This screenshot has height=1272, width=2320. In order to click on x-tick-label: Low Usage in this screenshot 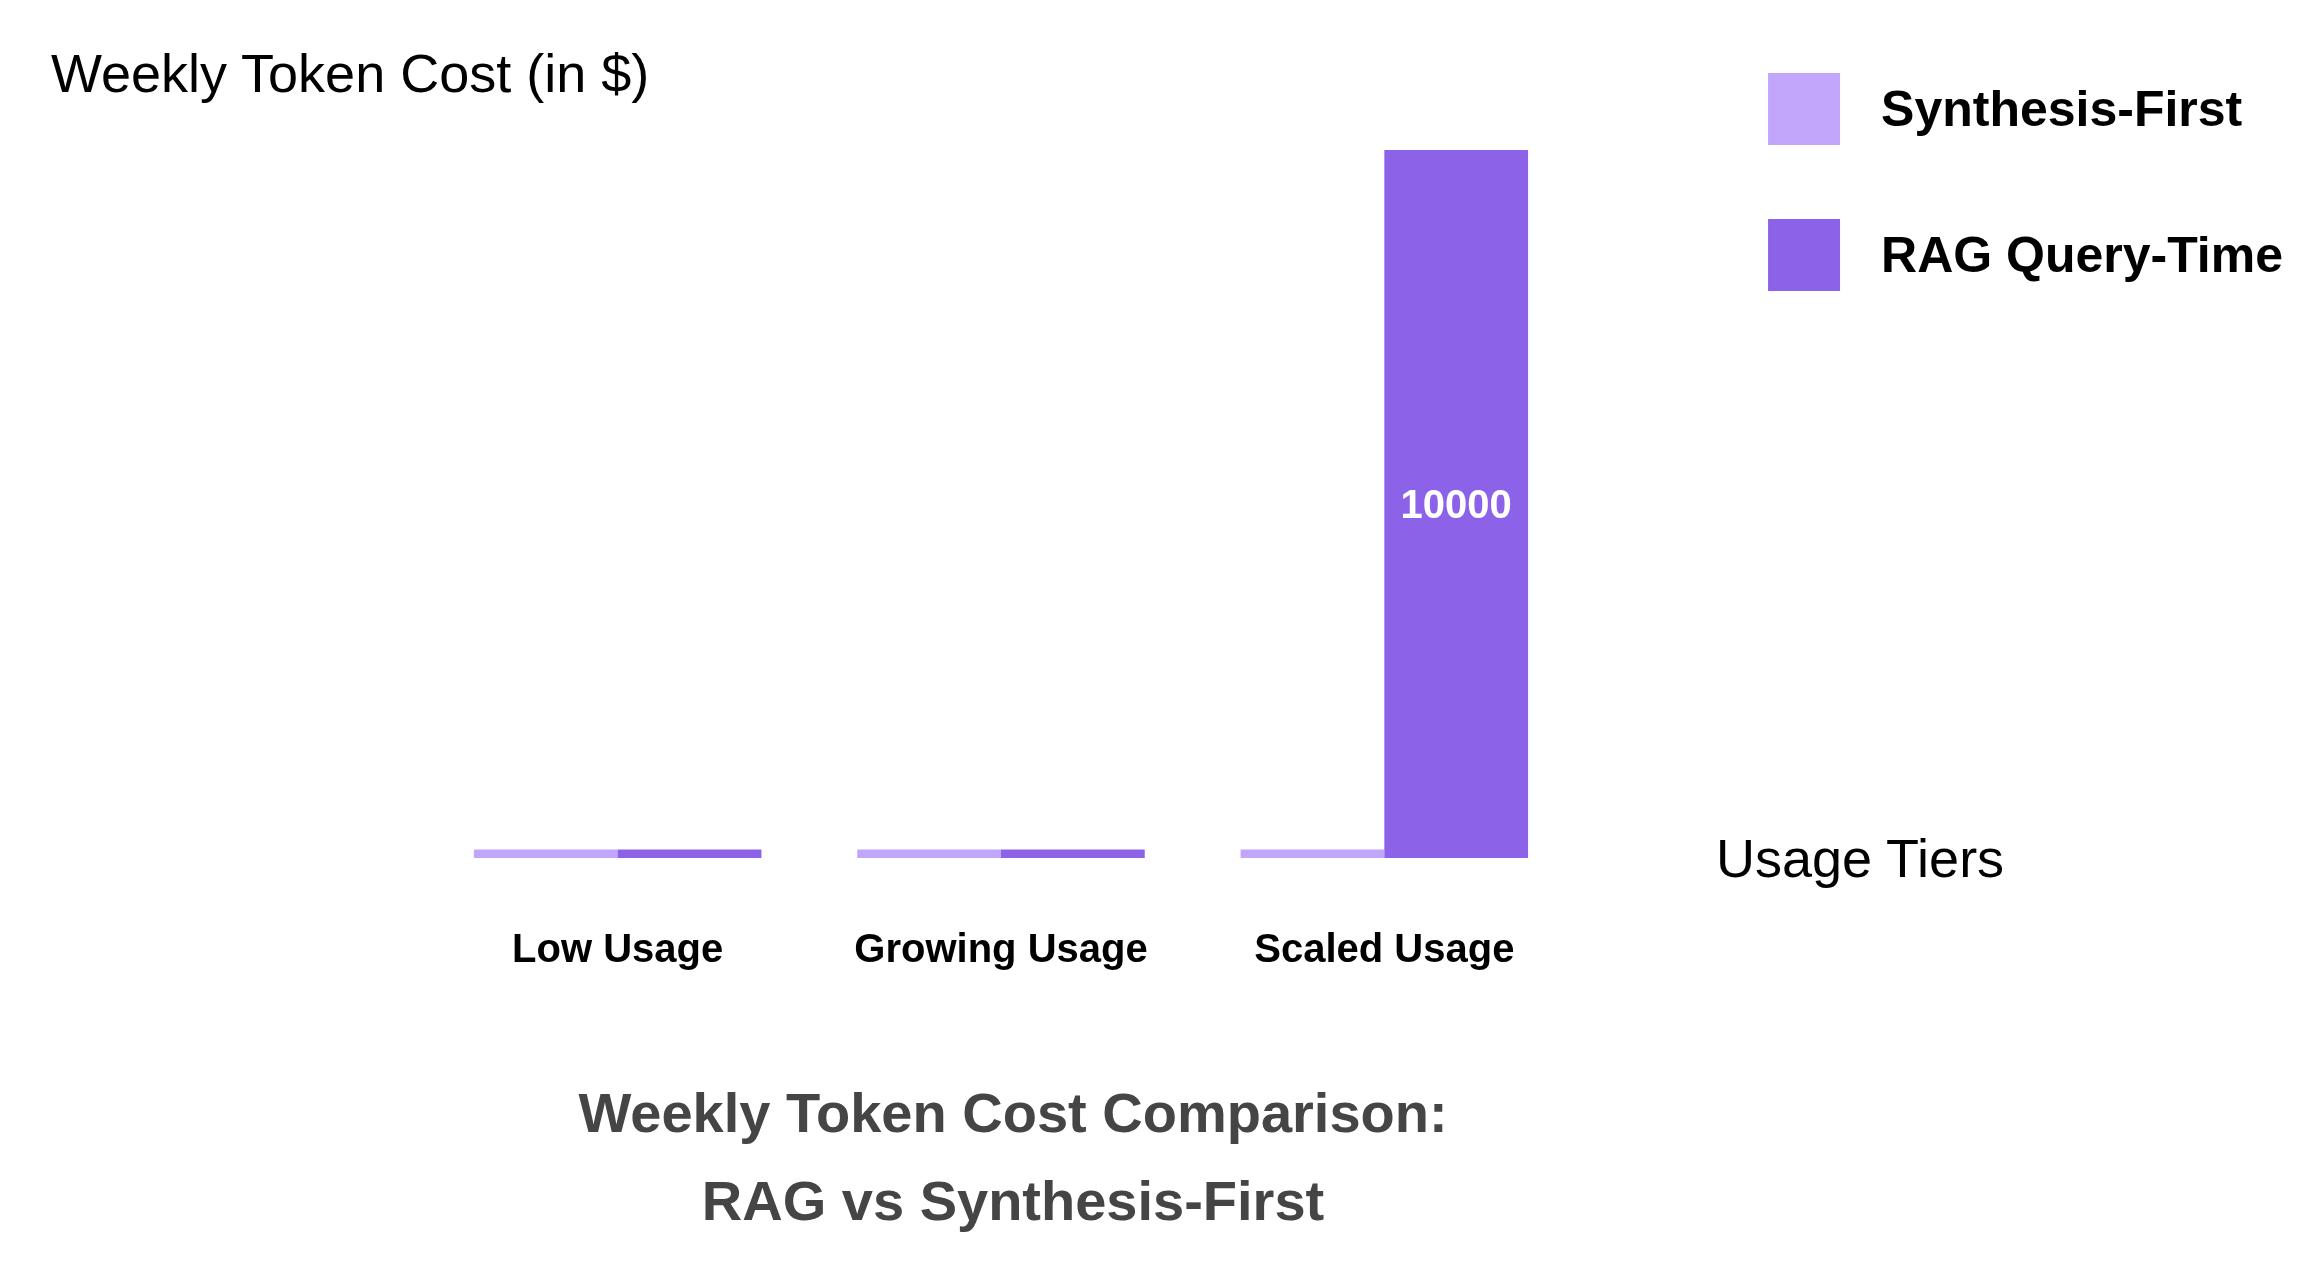, I will do `click(618, 948)`.